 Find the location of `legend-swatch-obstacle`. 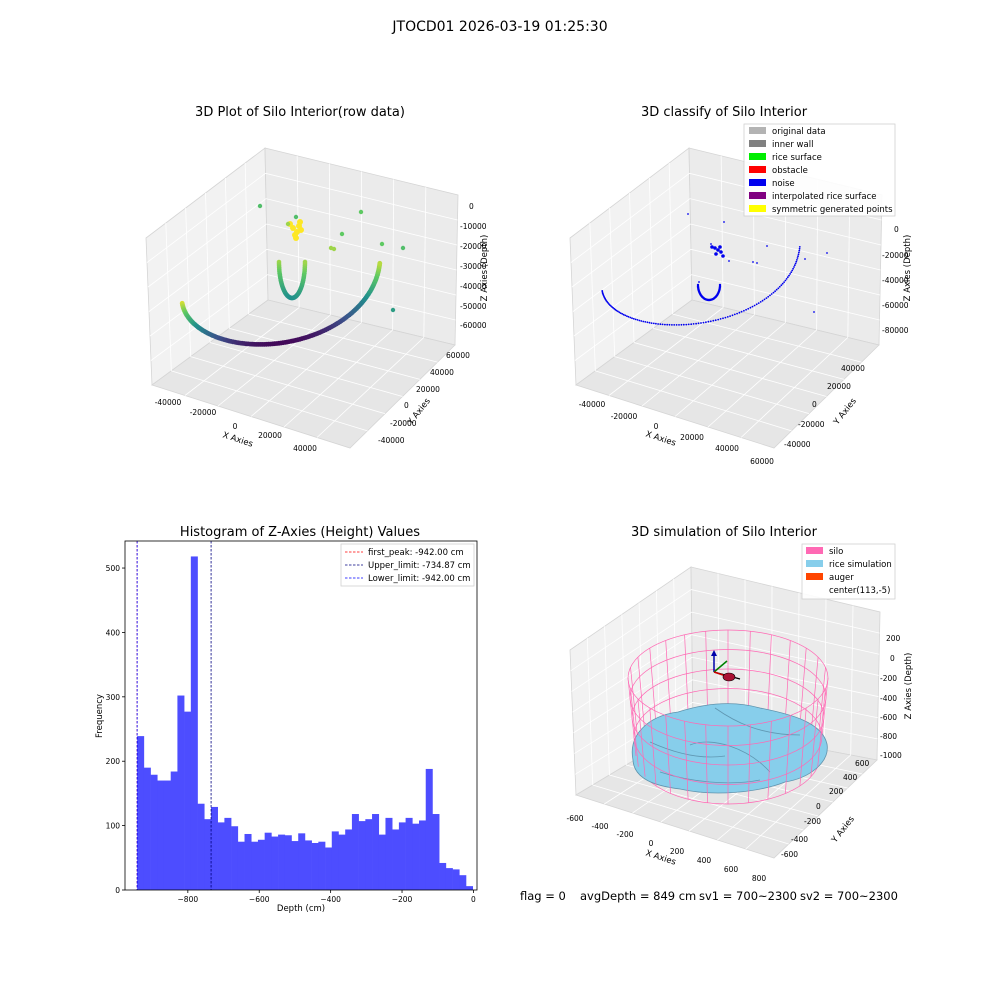

legend-swatch-obstacle is located at coordinates (757, 169).